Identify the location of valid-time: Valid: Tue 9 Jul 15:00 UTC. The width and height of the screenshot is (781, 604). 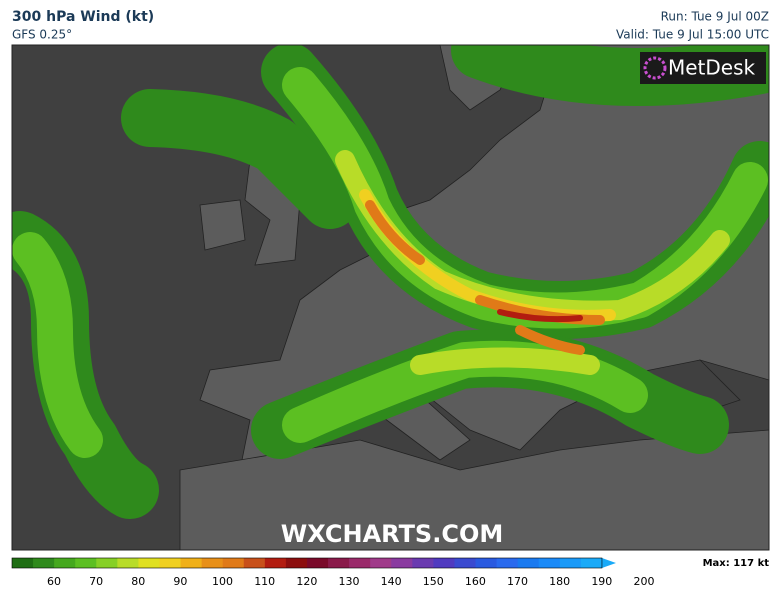
(692, 35).